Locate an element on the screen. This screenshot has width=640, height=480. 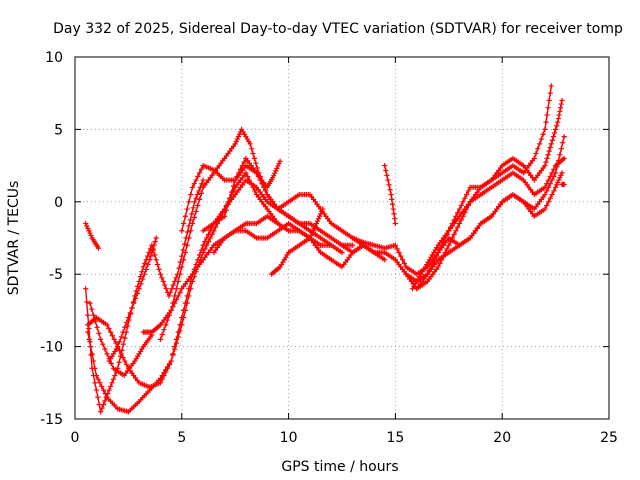
y-axis-title: SDTVAR / TECUs is located at coordinates (14, 238).